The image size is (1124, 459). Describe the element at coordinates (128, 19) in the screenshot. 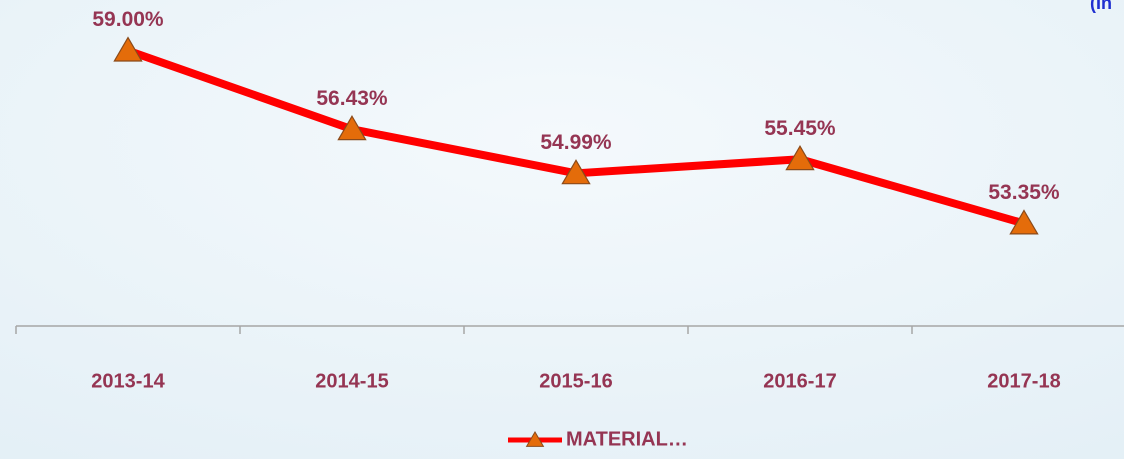

I see `data-label: 59.00%` at that location.